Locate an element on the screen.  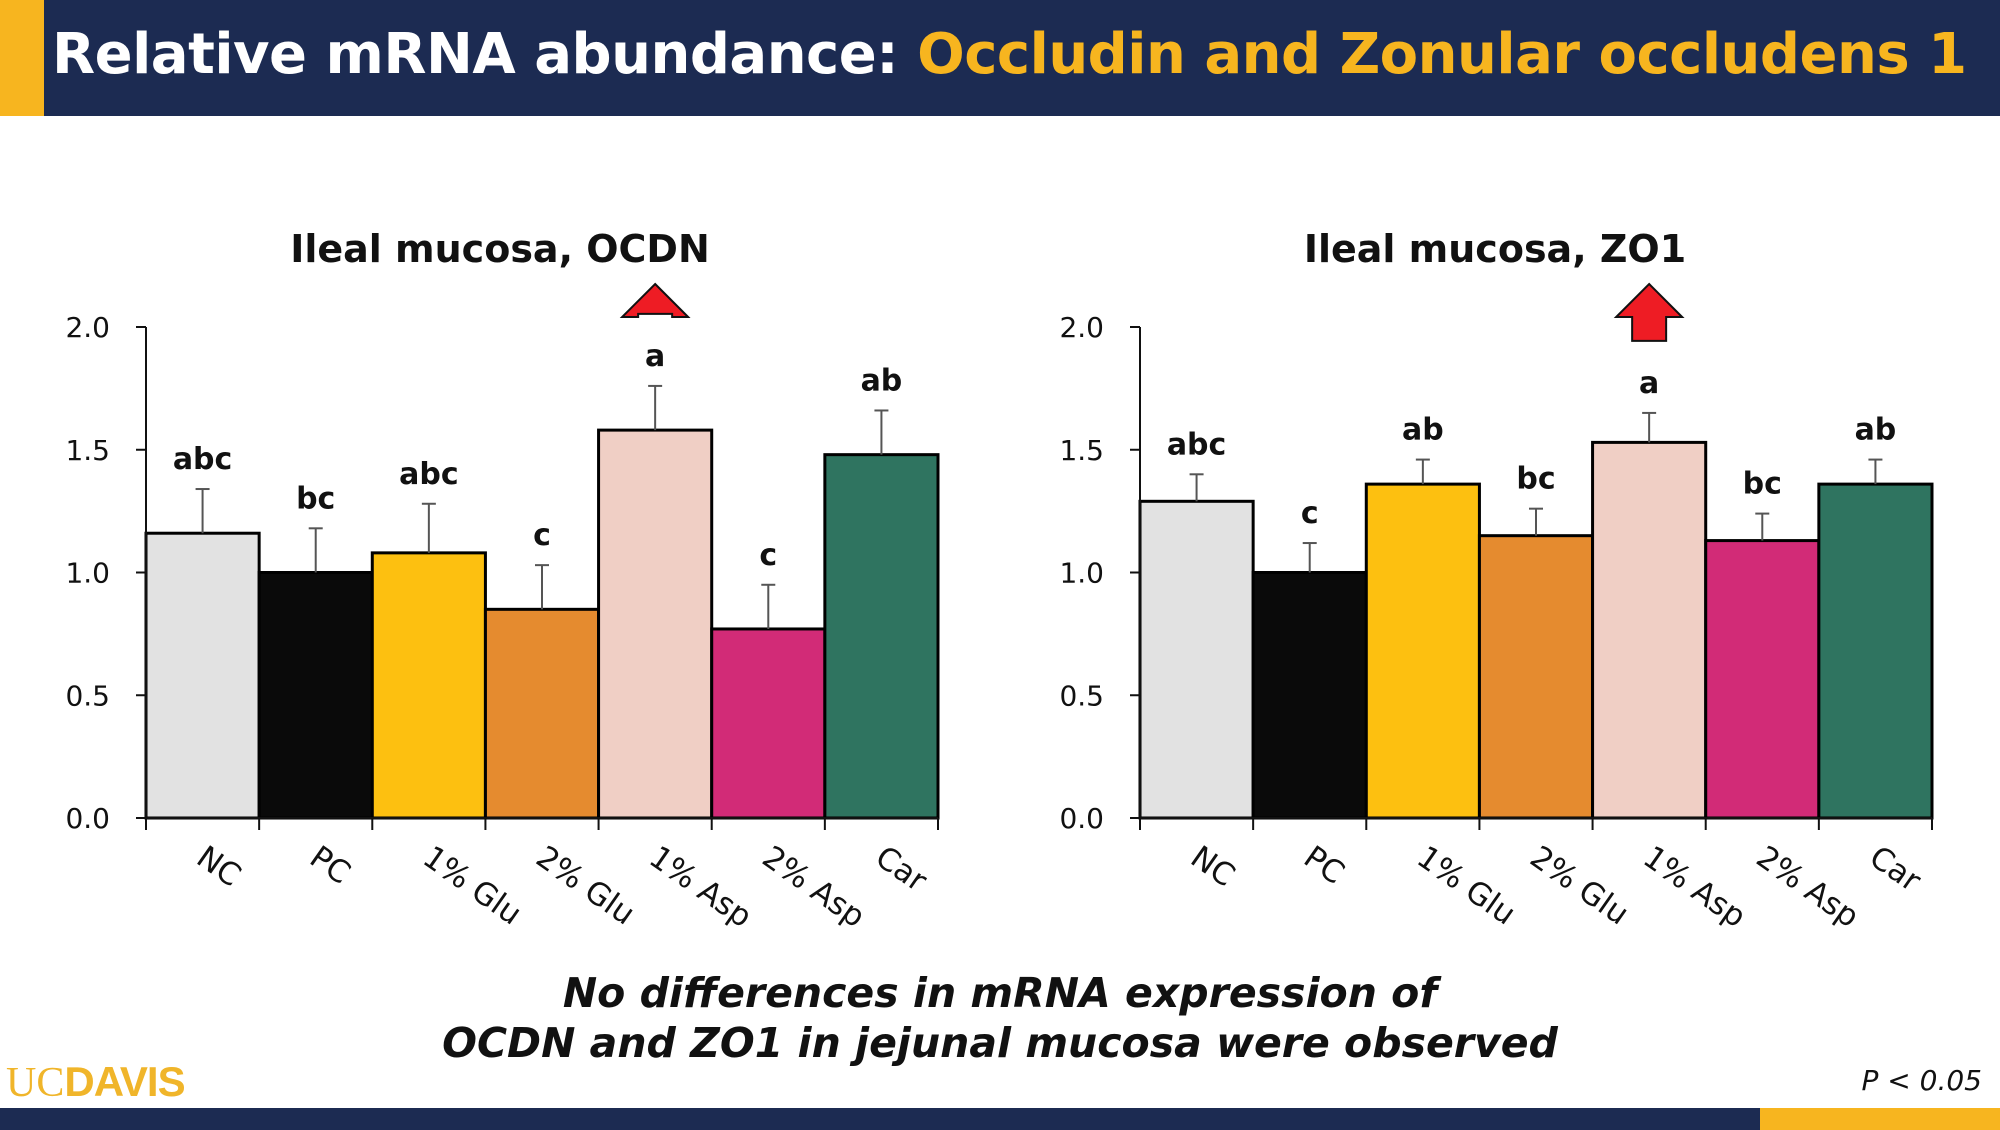
header-accent-stripe is located at coordinates (22, 58).